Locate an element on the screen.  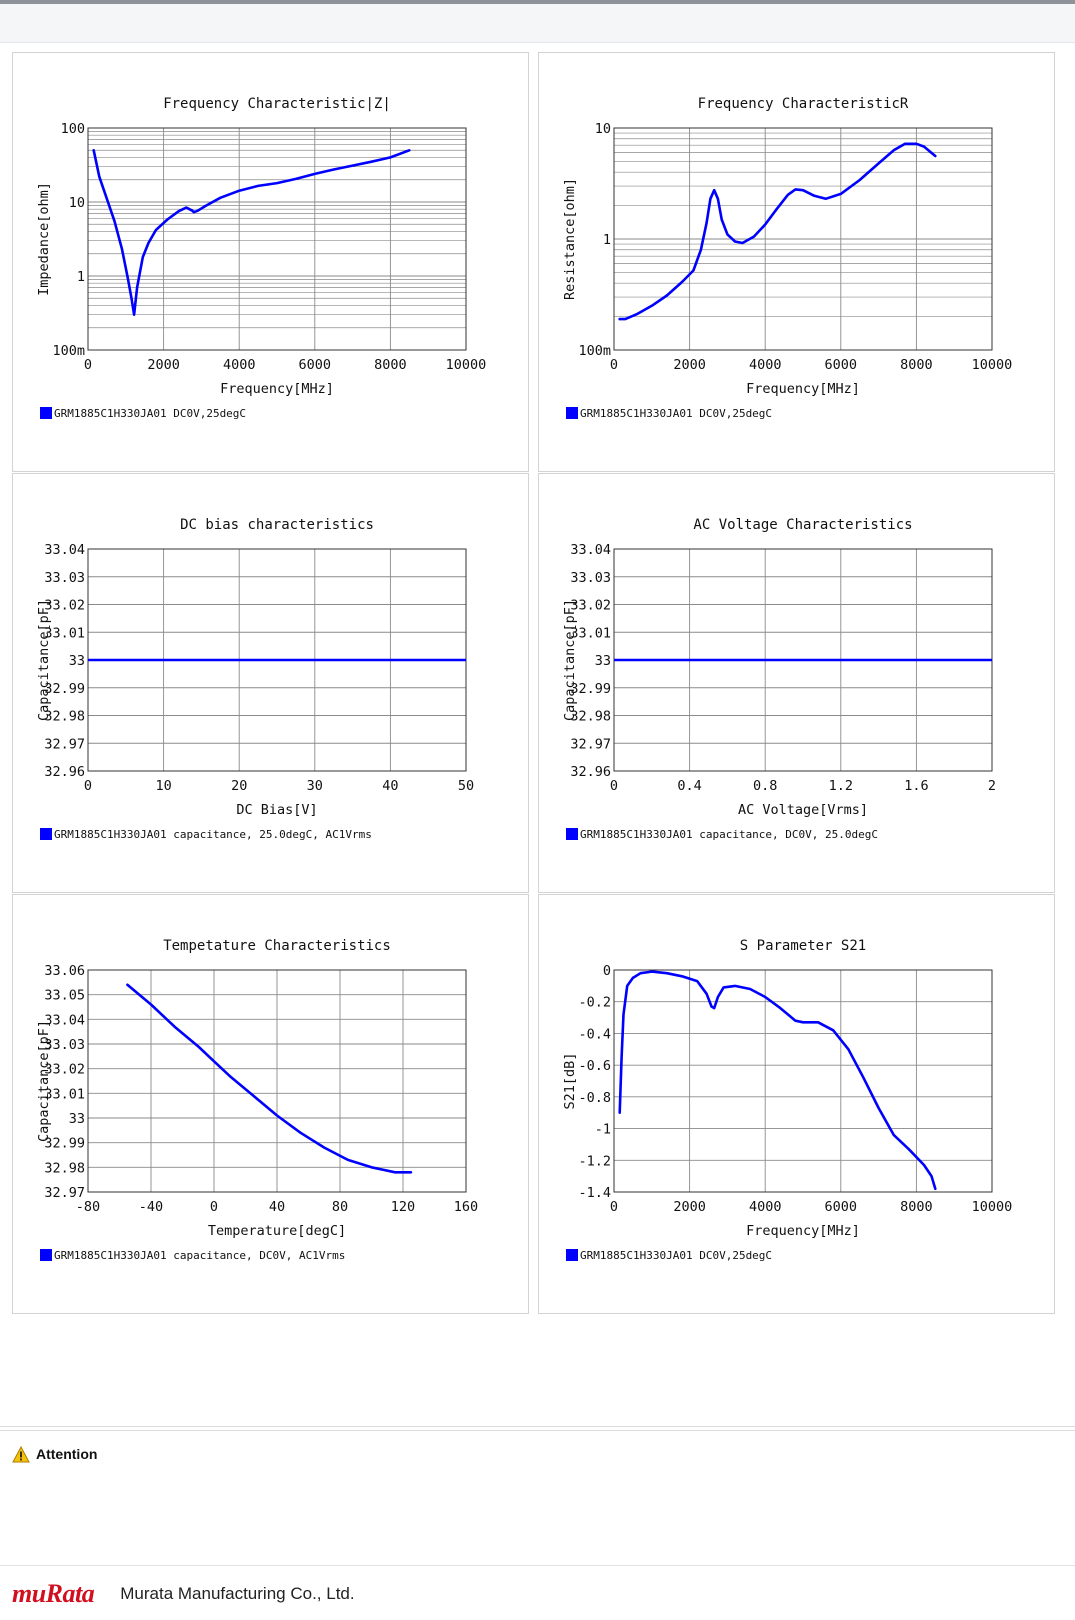
y-tick-label: 33 is located at coordinates (77, 1119).